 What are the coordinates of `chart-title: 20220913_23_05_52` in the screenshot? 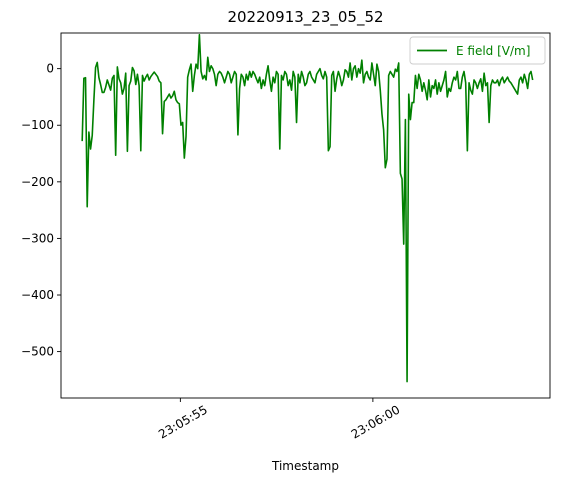 It's located at (305, 17).